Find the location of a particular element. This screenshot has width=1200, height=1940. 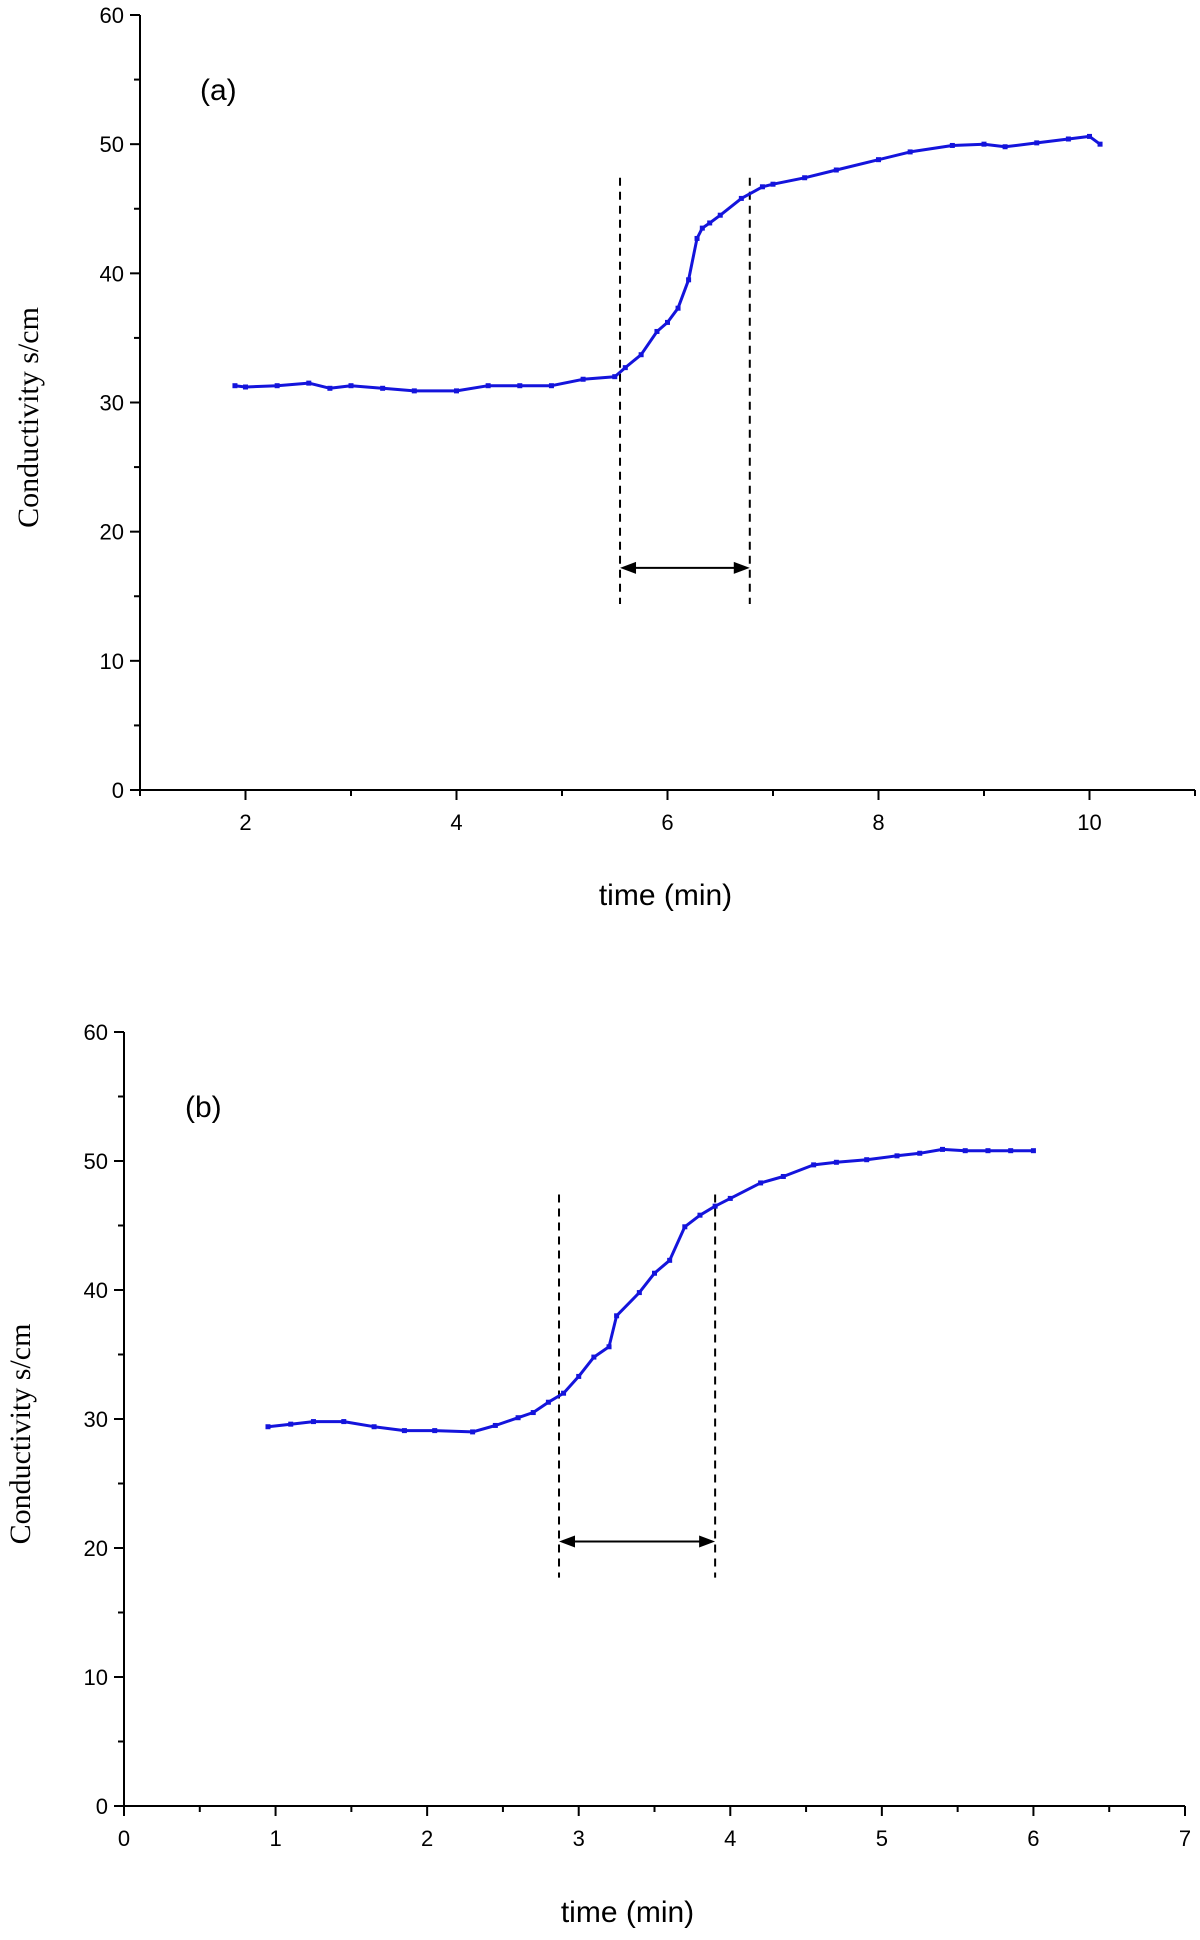

y-tick-label: 20 is located at coordinates (112, 532).